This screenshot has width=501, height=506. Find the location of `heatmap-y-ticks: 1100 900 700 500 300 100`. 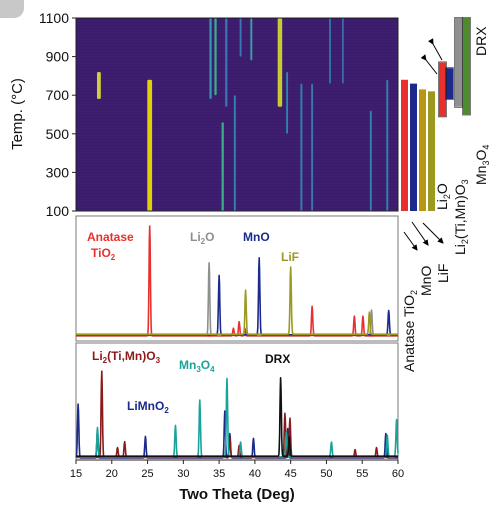

heatmap-y-ticks: 1100 900 700 500 300 100 is located at coordinates (57, 114).